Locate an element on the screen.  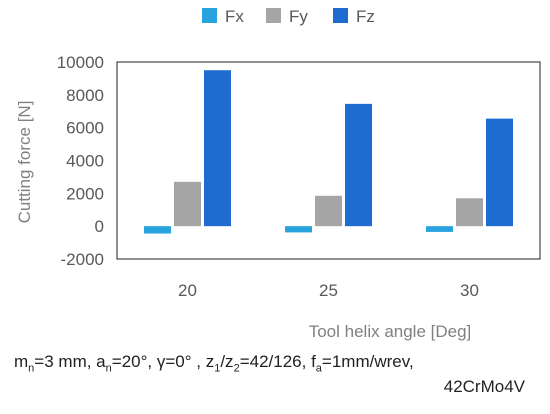
y-tick-label: 4000 is located at coordinates (85, 161).